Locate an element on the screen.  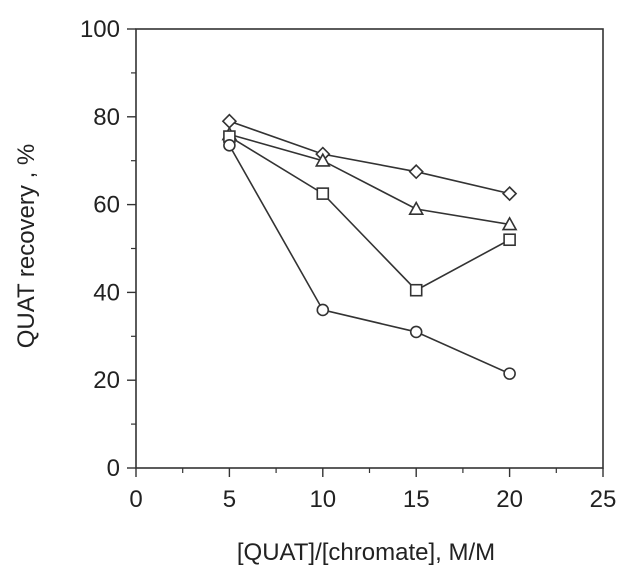
x-axis-title: [QUAT]/[chromate], M/M is located at coordinates (366, 552).